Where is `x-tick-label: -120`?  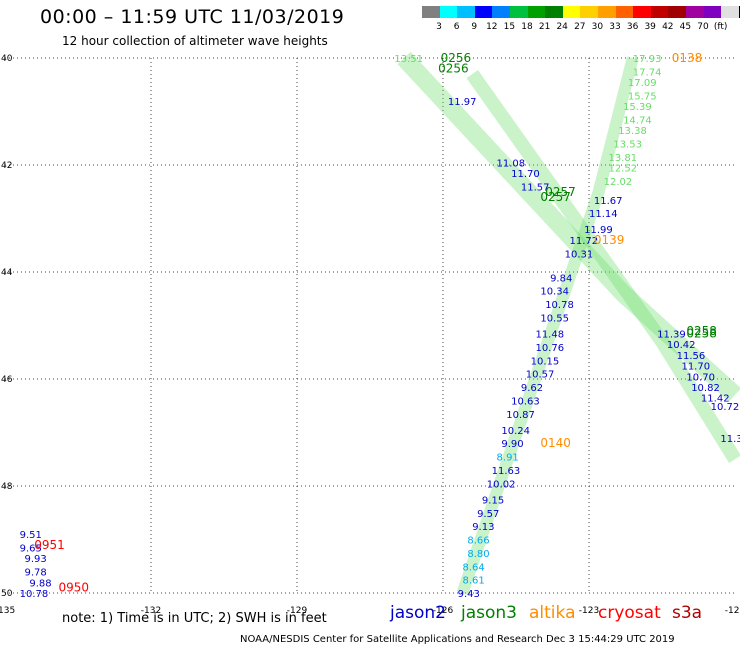 x-tick-label: -120 is located at coordinates (732, 611).